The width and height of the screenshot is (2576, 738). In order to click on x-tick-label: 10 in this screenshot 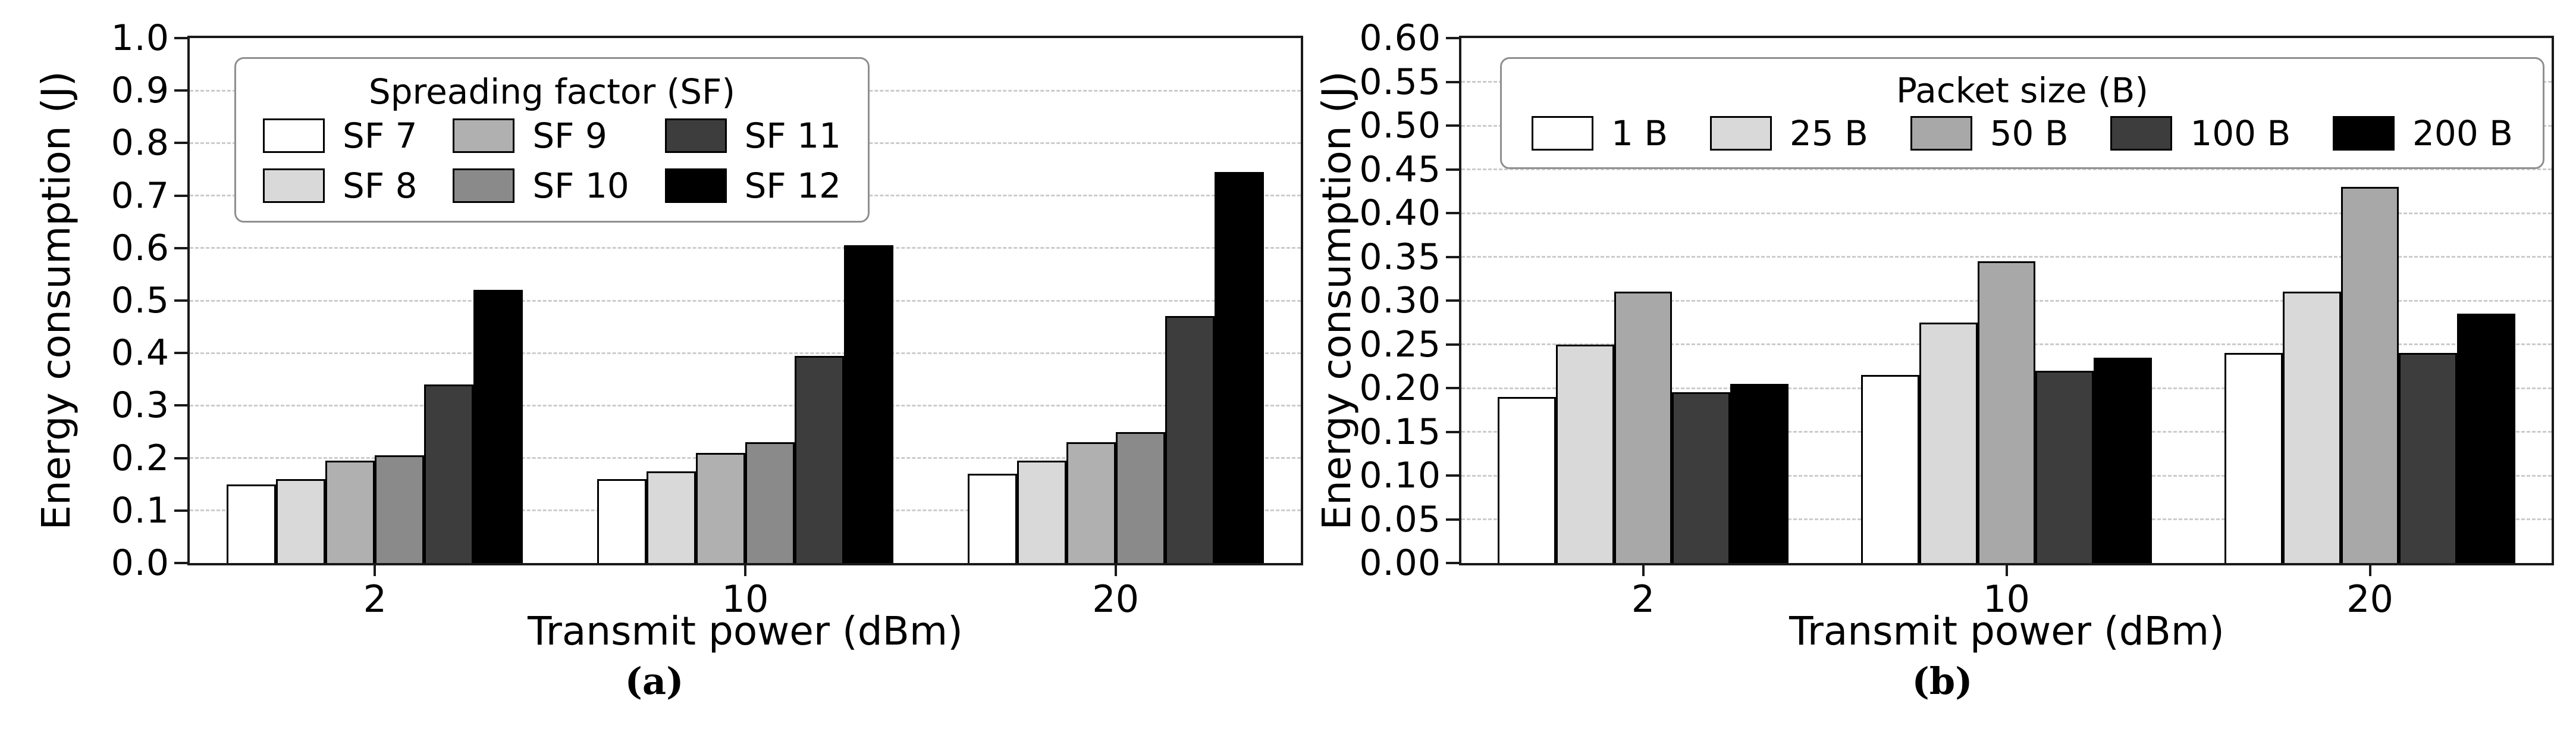, I will do `click(2006, 599)`.